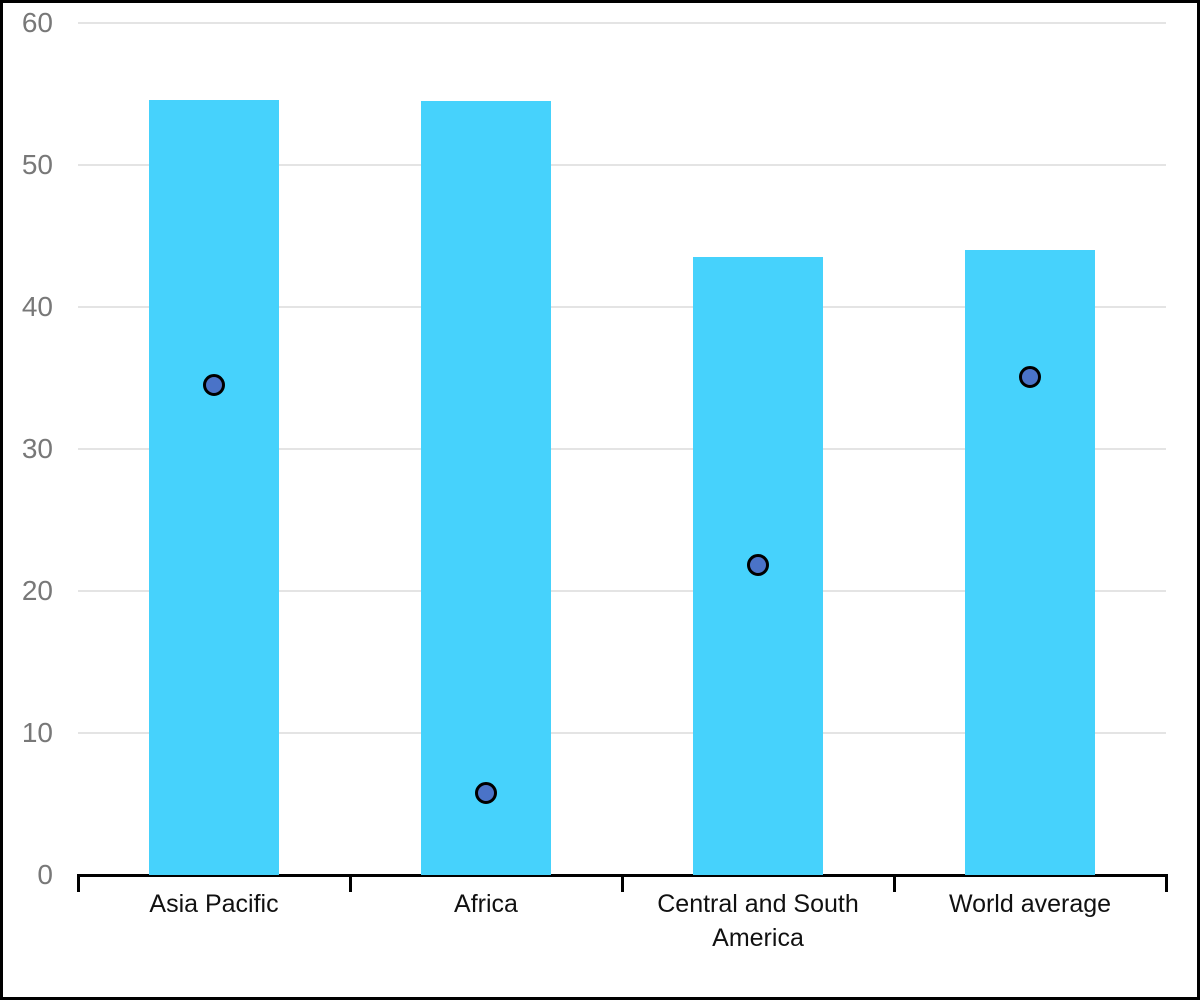 Image resolution: width=1200 pixels, height=1000 pixels. Describe the element at coordinates (37, 22) in the screenshot. I see `y-axis-tick-label: 60` at that location.